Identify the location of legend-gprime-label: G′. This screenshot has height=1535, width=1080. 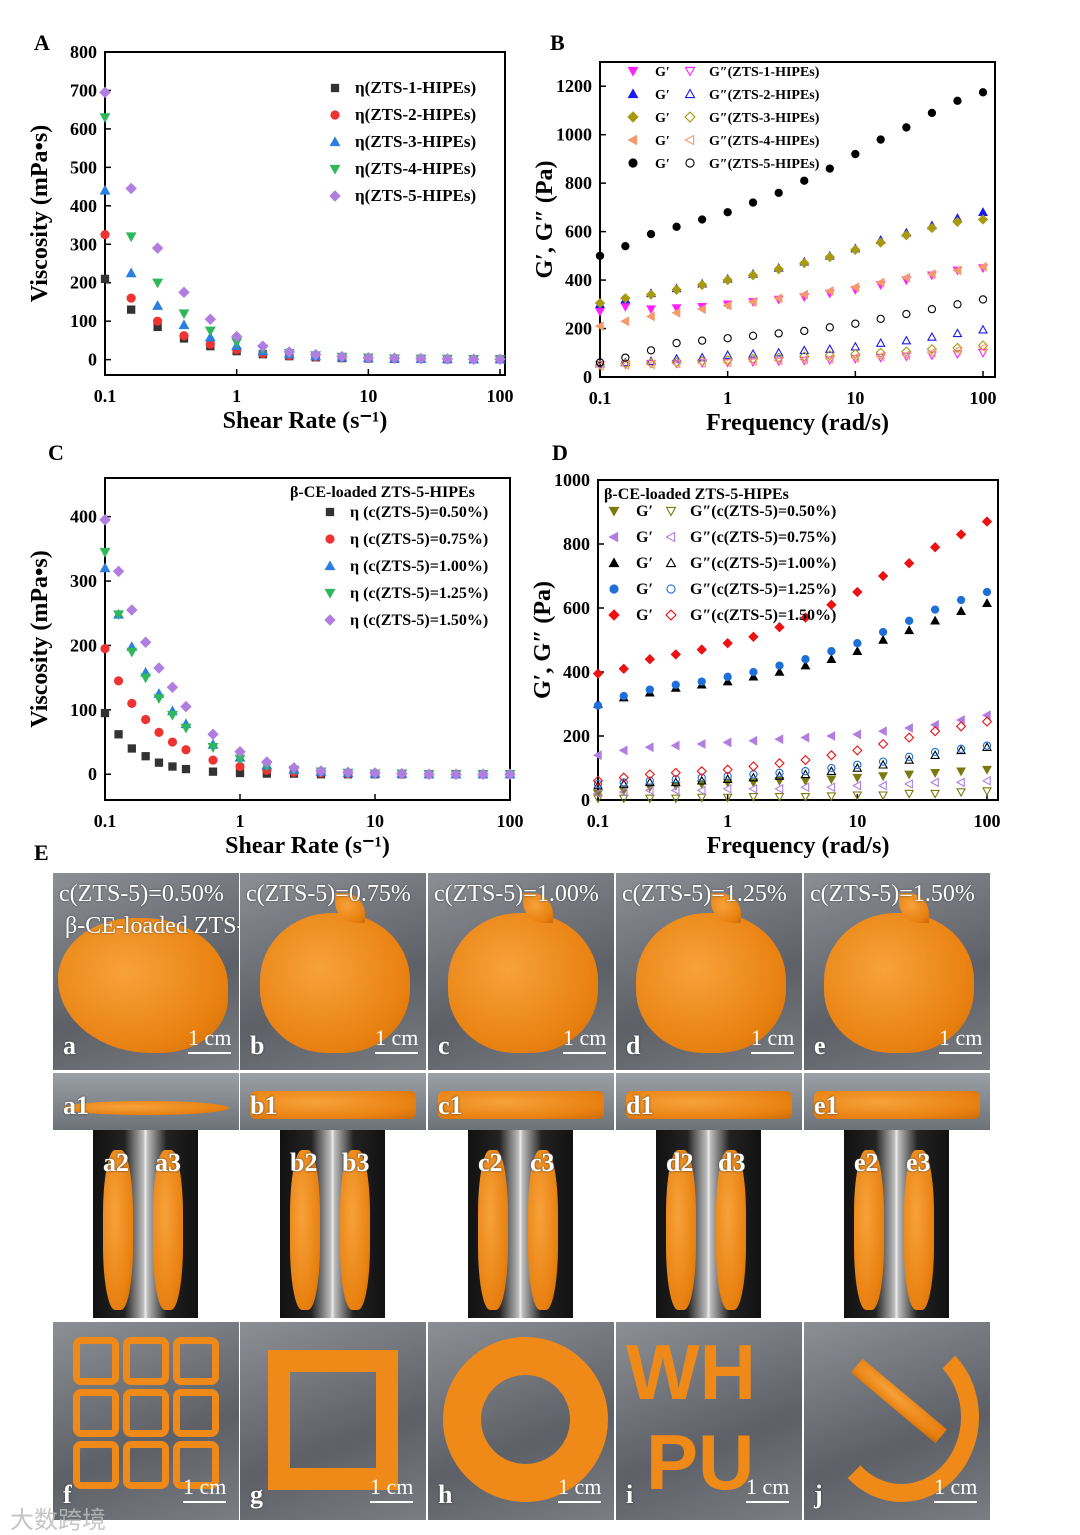
(662, 118).